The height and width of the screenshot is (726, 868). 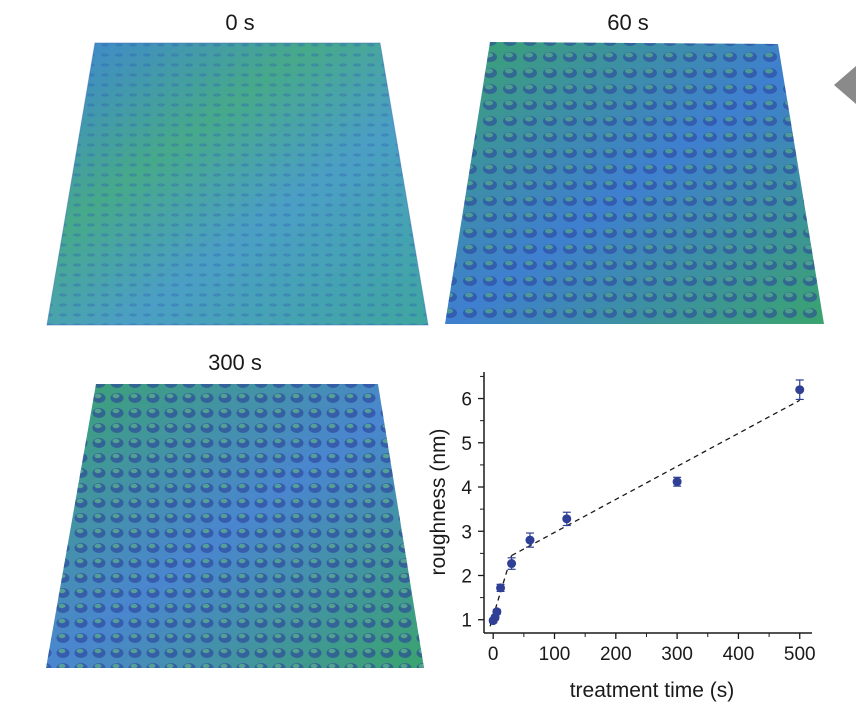 I want to click on x-tick-label: 0, so click(x=493, y=654).